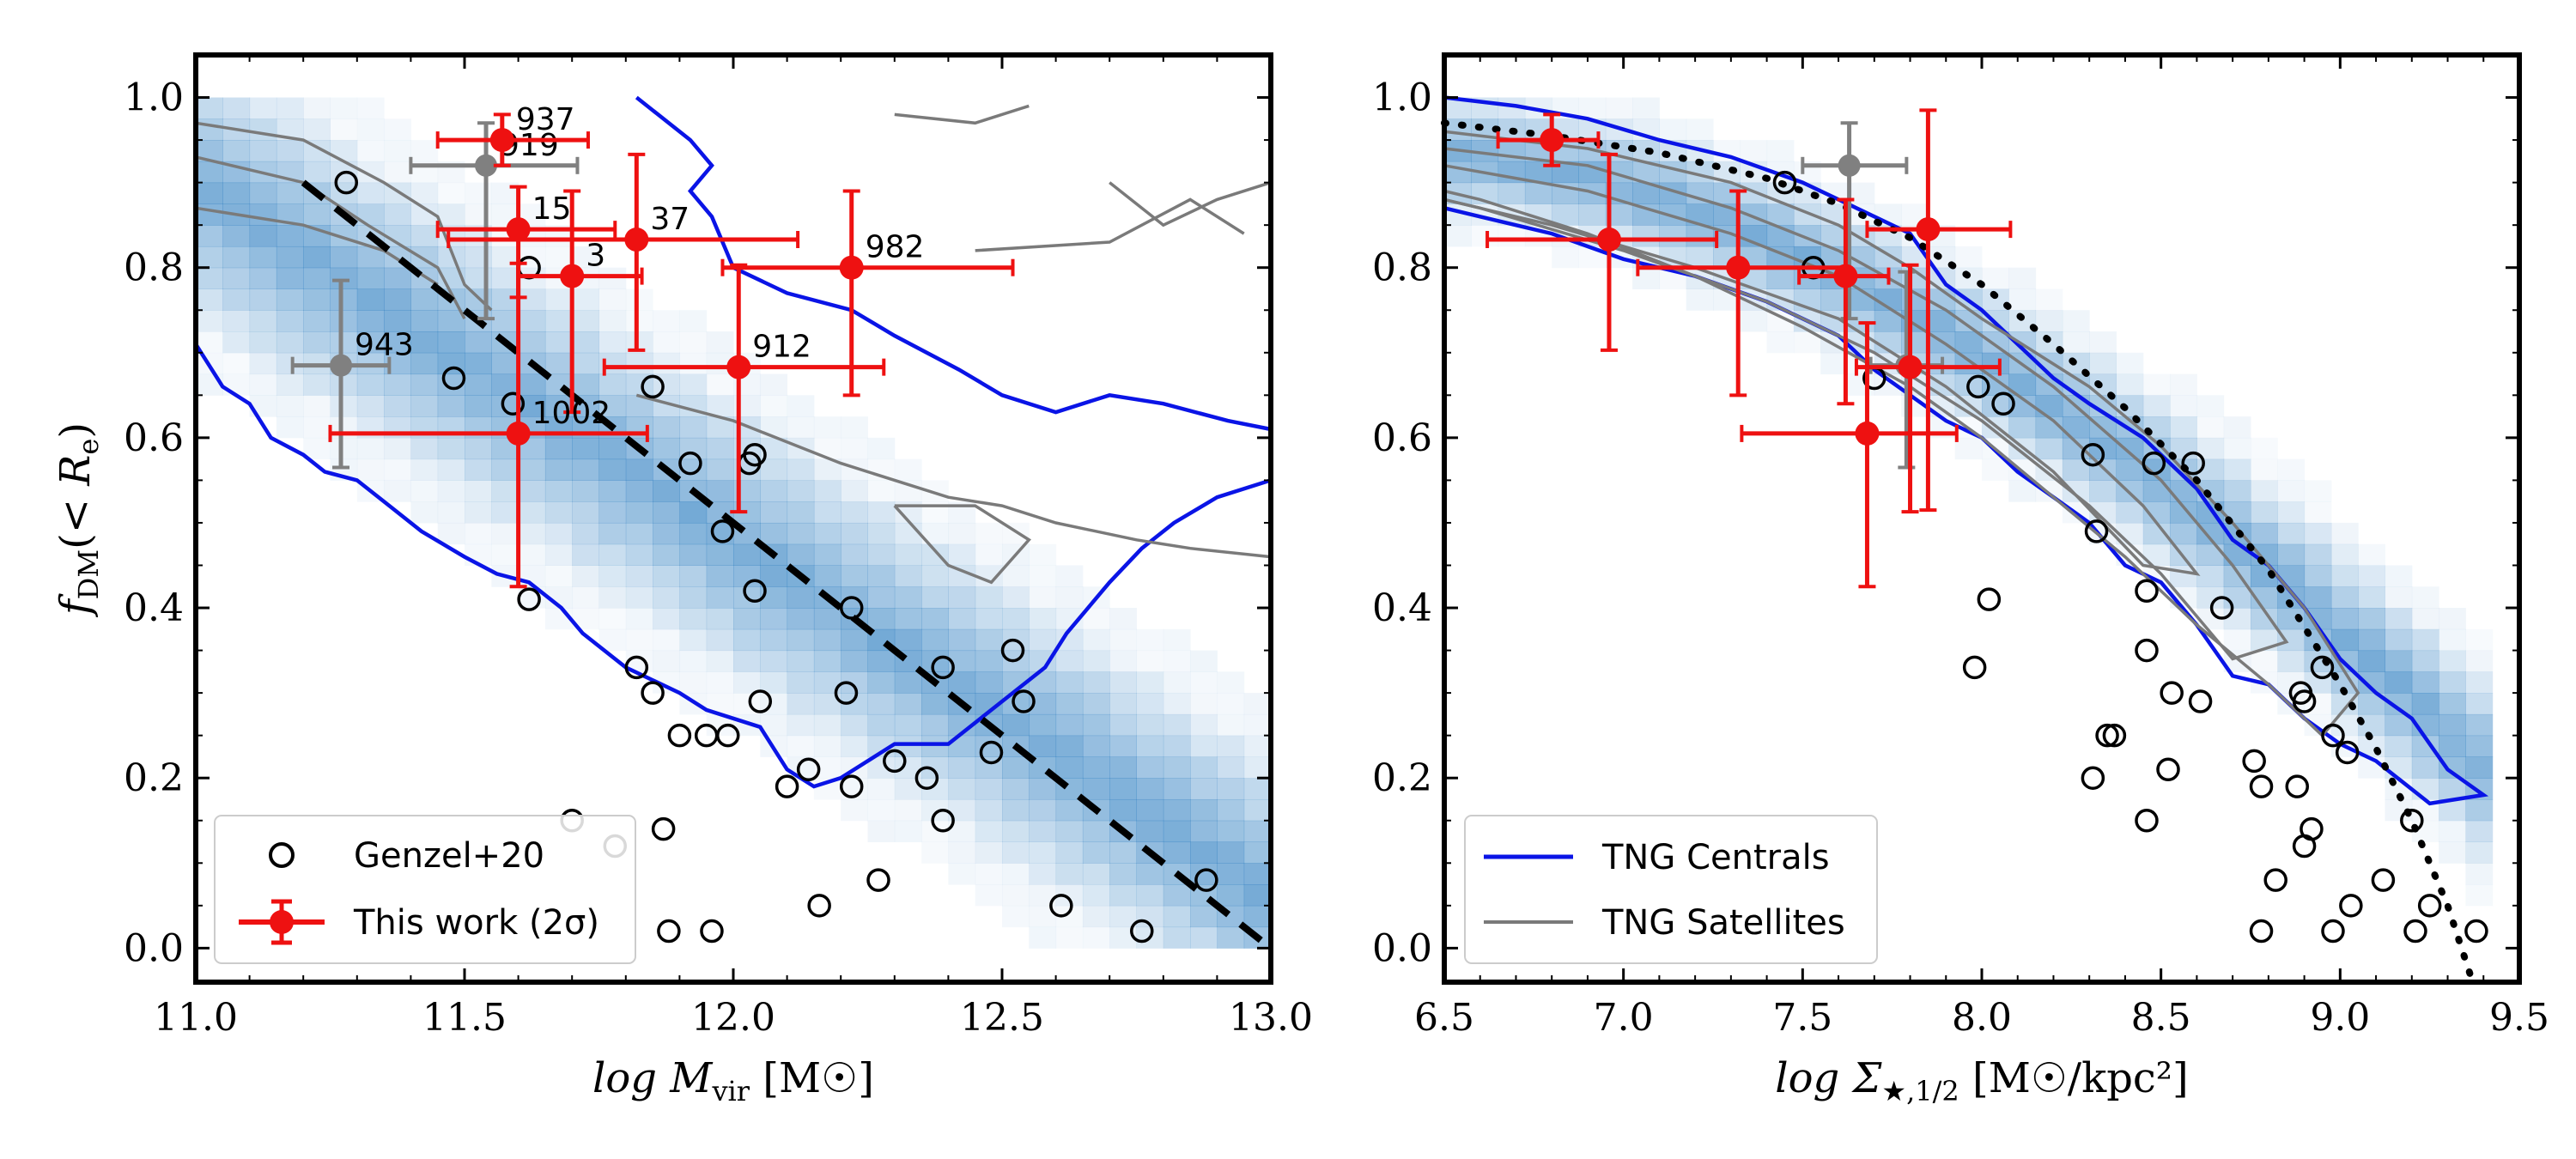  I want to click on x-tick-label: 9.0, so click(2340, 1018).